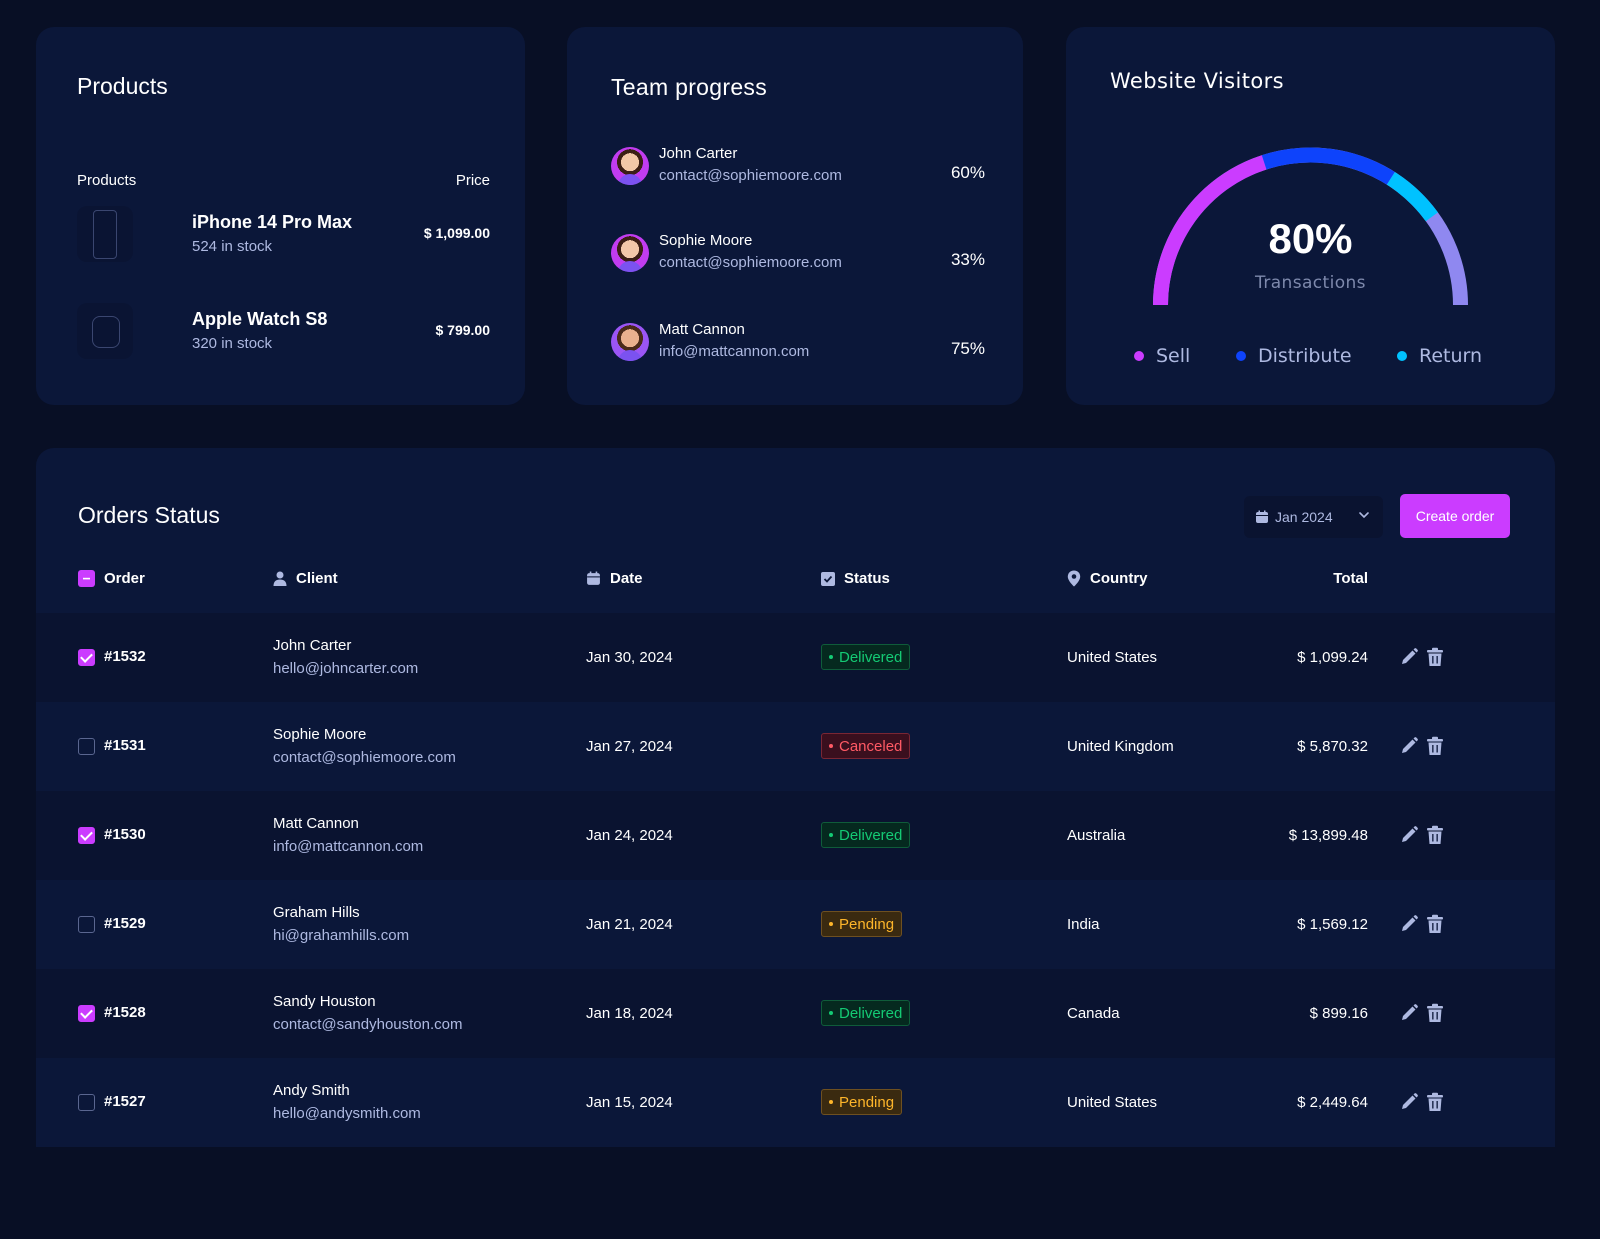 This screenshot has width=1600, height=1239. What do you see at coordinates (272, 222) in the screenshot?
I see `product-name: iPhone 14 Pro Max` at bounding box center [272, 222].